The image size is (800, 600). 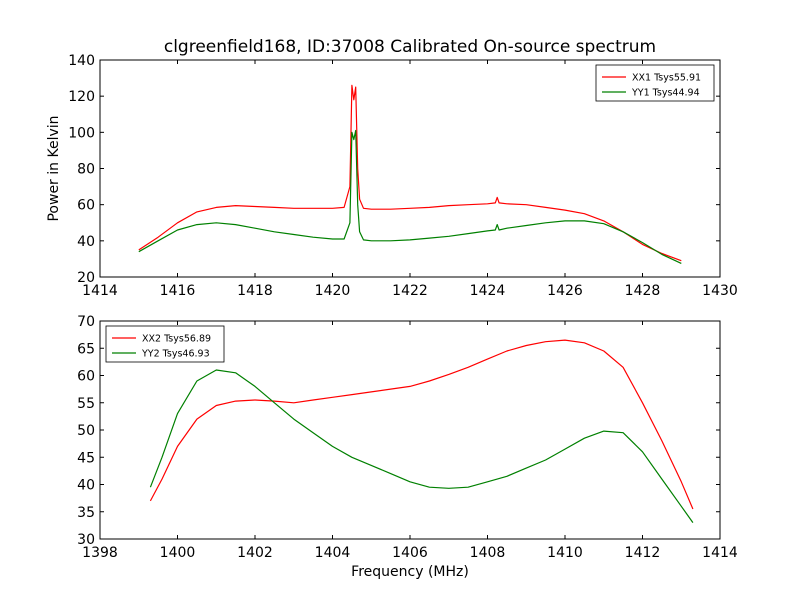 What do you see at coordinates (54, 168) in the screenshot?
I see `y-axis-title: Power in Kelvin` at bounding box center [54, 168].